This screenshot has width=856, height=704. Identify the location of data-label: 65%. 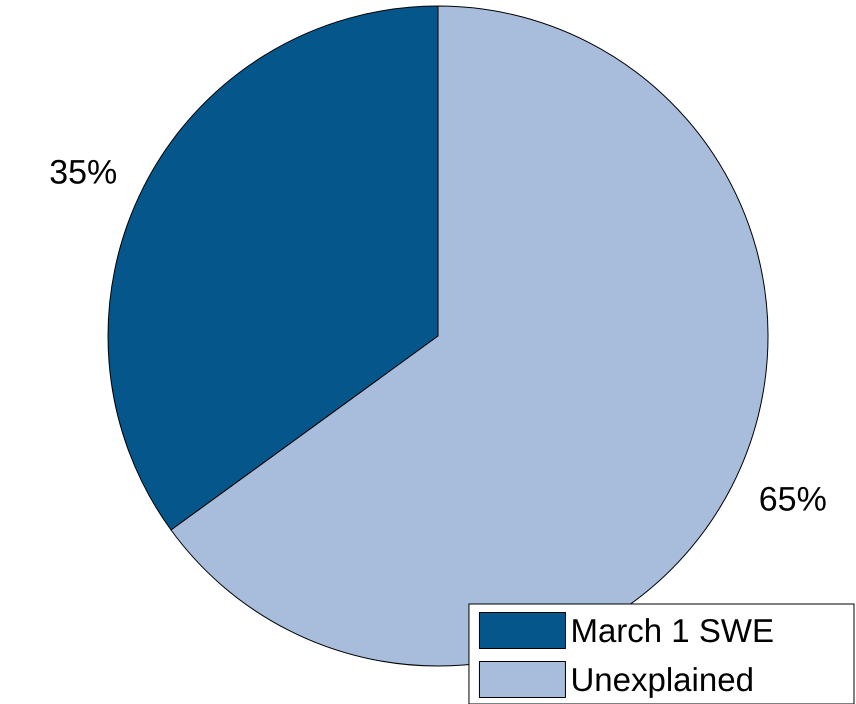
(792, 499).